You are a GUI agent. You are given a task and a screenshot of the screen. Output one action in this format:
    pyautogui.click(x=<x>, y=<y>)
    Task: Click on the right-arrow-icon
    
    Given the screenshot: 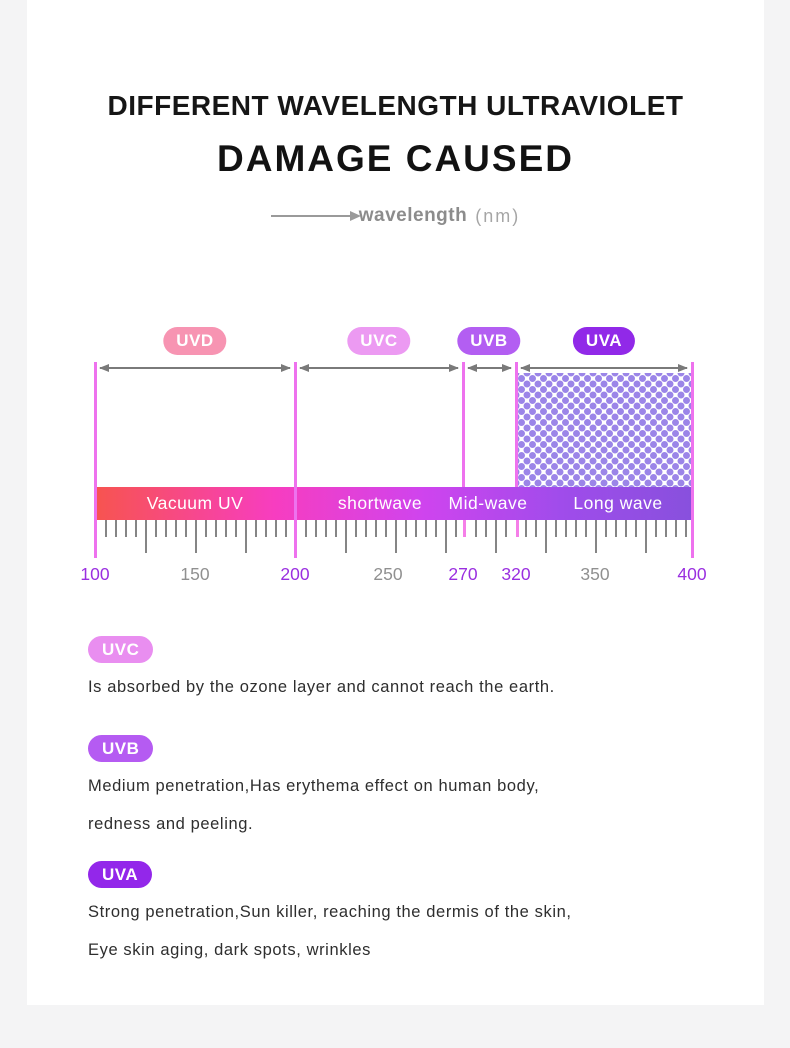 What is the action you would take?
    pyautogui.click(x=315, y=216)
    